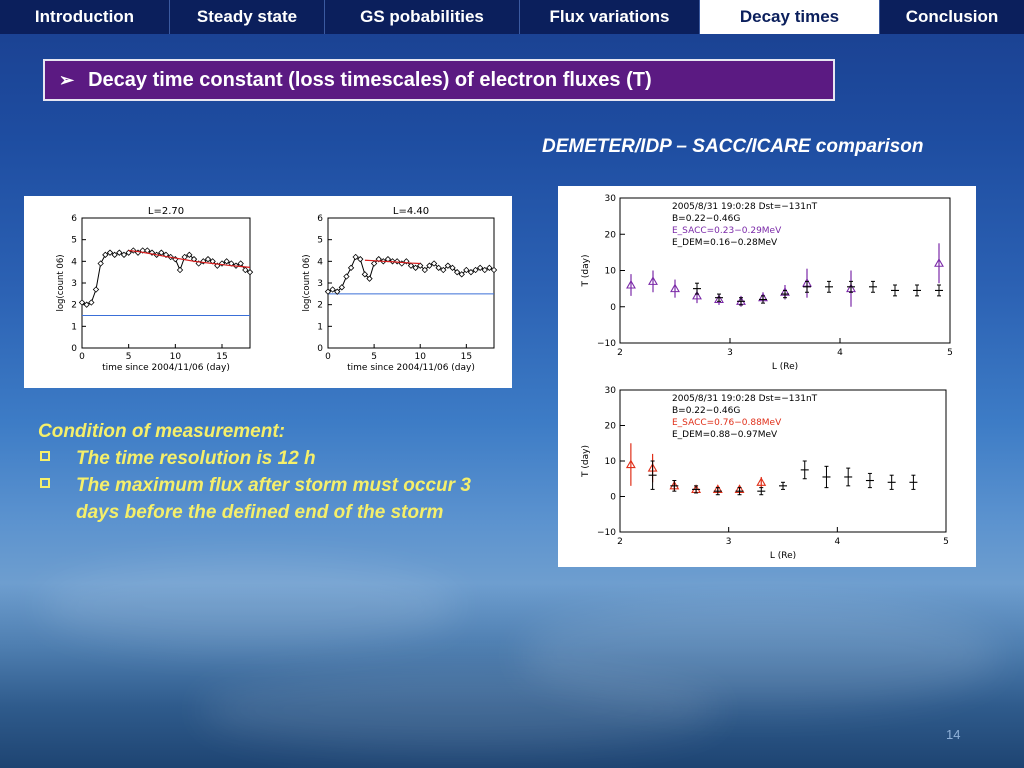  I want to click on tab-conclusion: Conclusion, so click(952, 16).